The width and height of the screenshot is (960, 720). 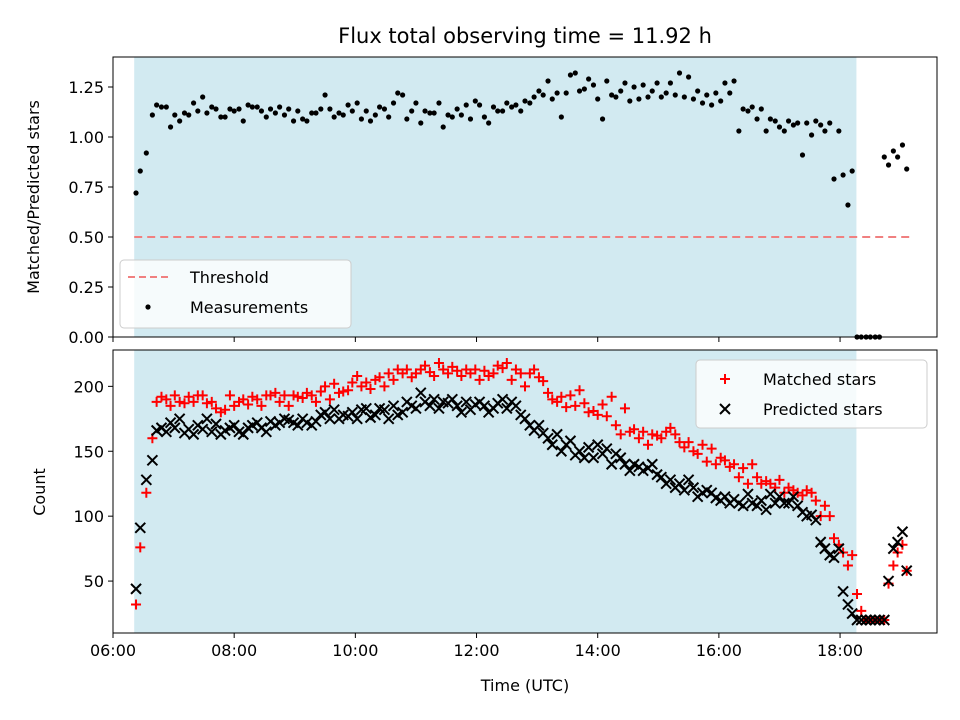 I want to click on legend-x-marker, so click(x=725, y=409).